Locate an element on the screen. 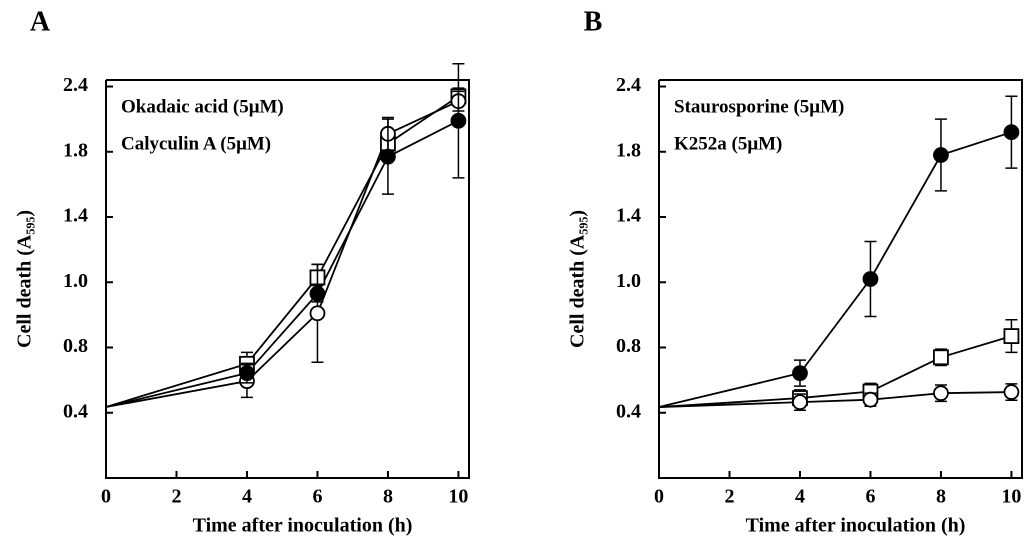 The image size is (1032, 542). panel-label: A is located at coordinates (40, 21).